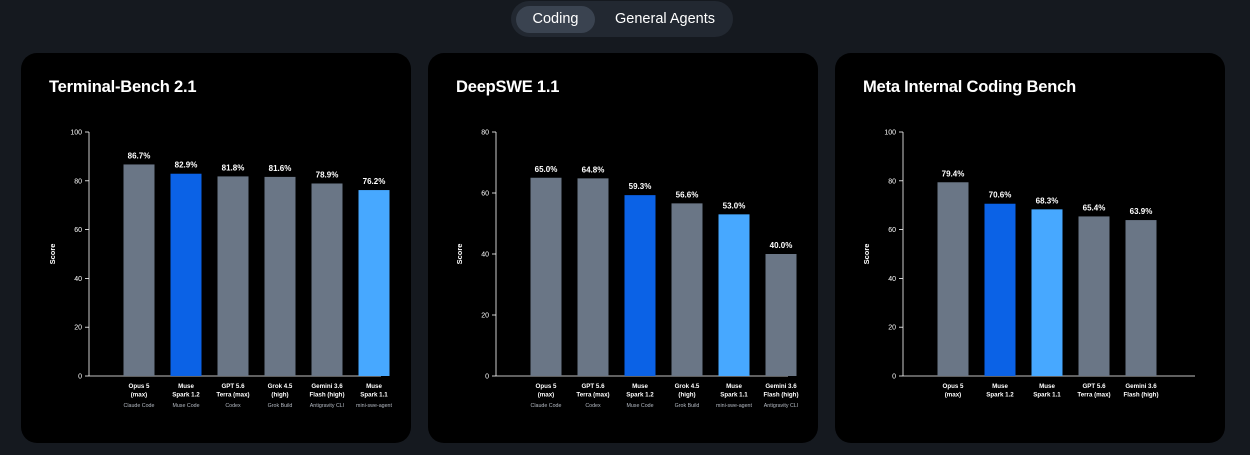  Describe the element at coordinates (186, 165) in the screenshot. I see `data-label: 82.9%` at that location.